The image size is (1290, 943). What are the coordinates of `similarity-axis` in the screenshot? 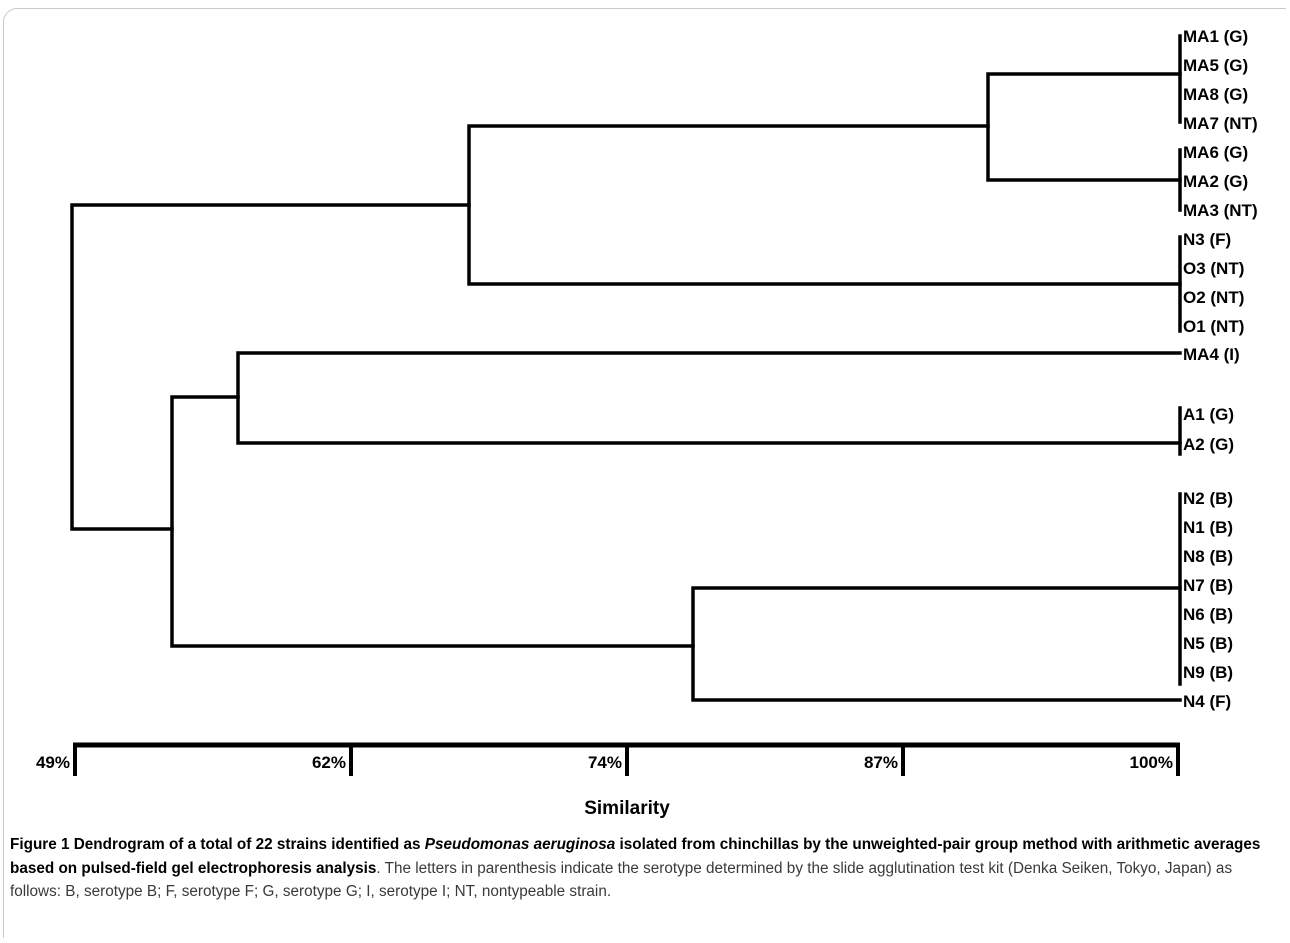 It's located at (626, 759).